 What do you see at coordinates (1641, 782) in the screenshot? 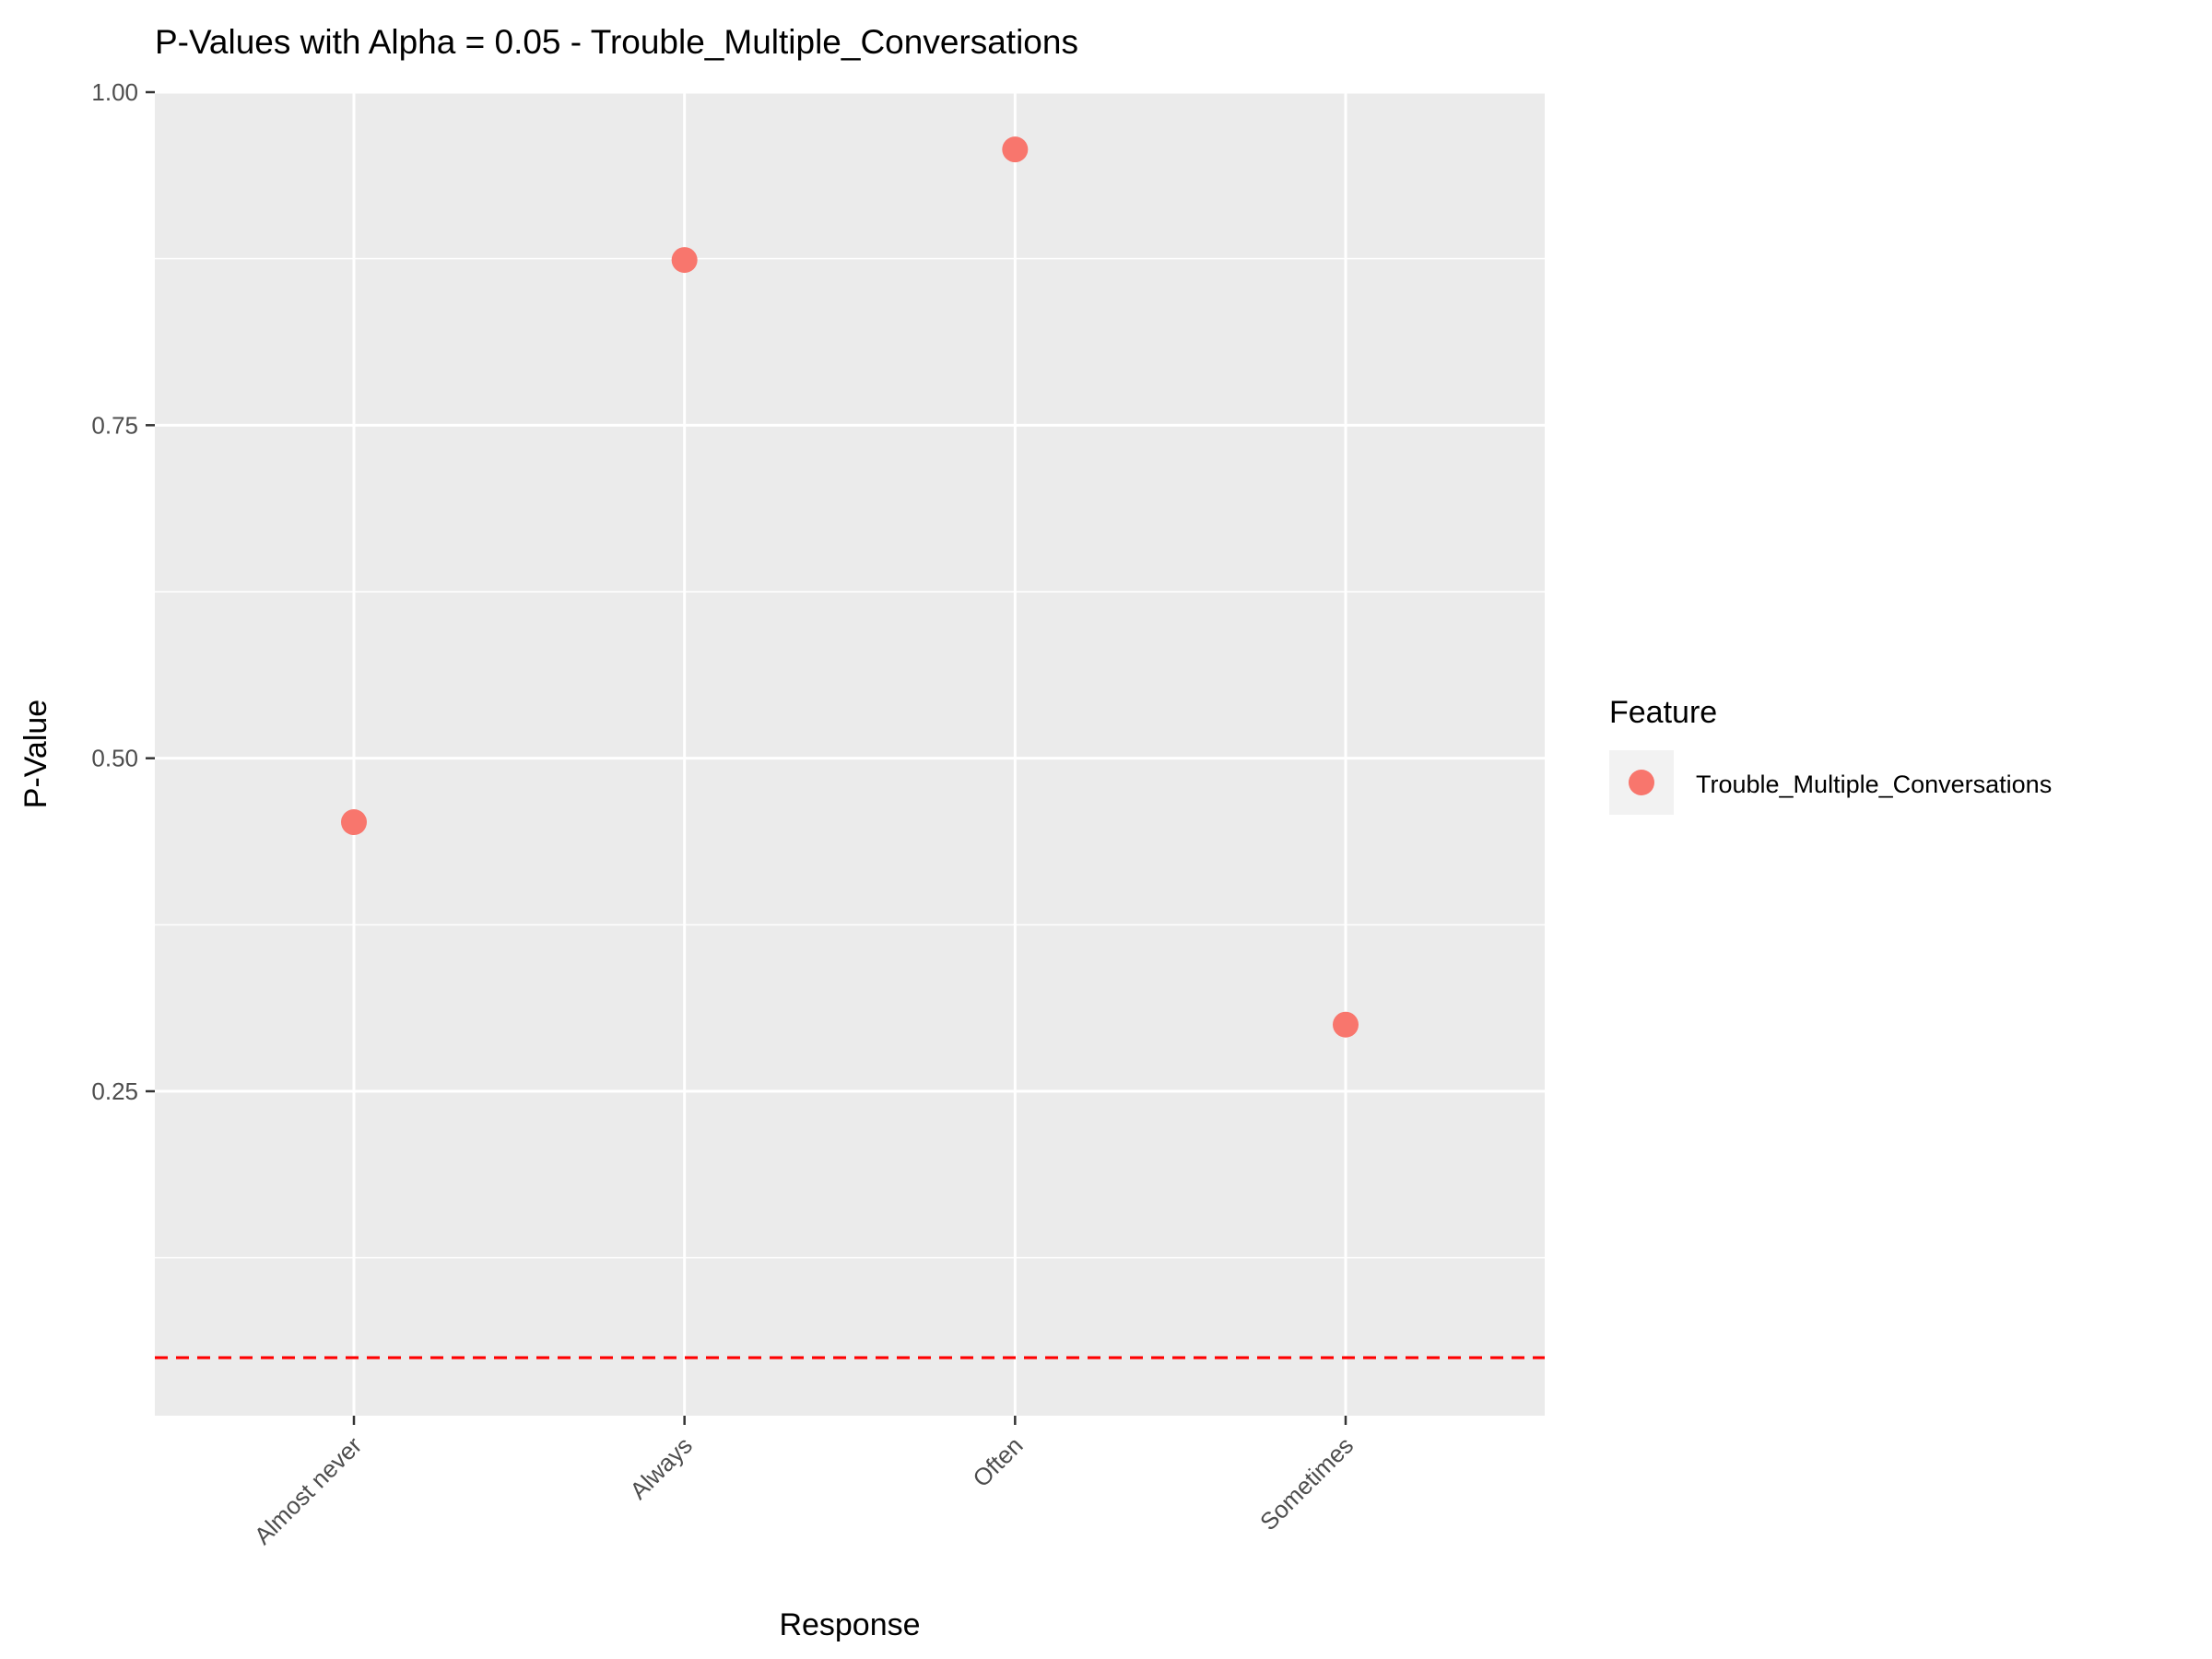
I see `legend-point-marker` at bounding box center [1641, 782].